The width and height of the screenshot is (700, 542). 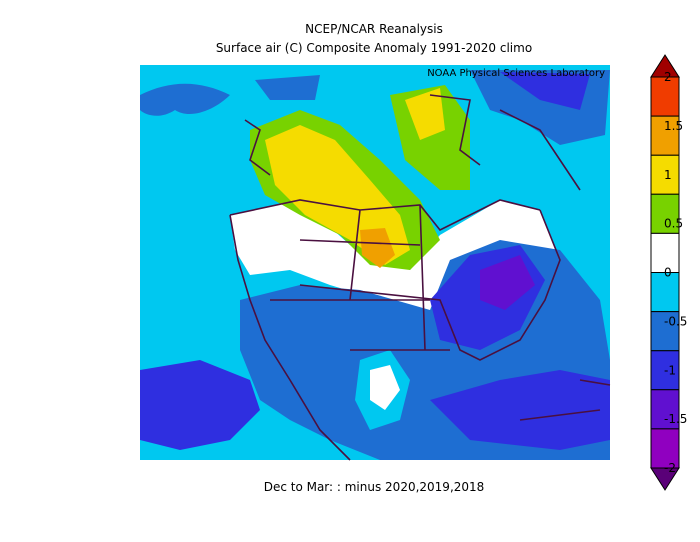 I want to click on colorbar-label: 0, so click(x=668, y=273).